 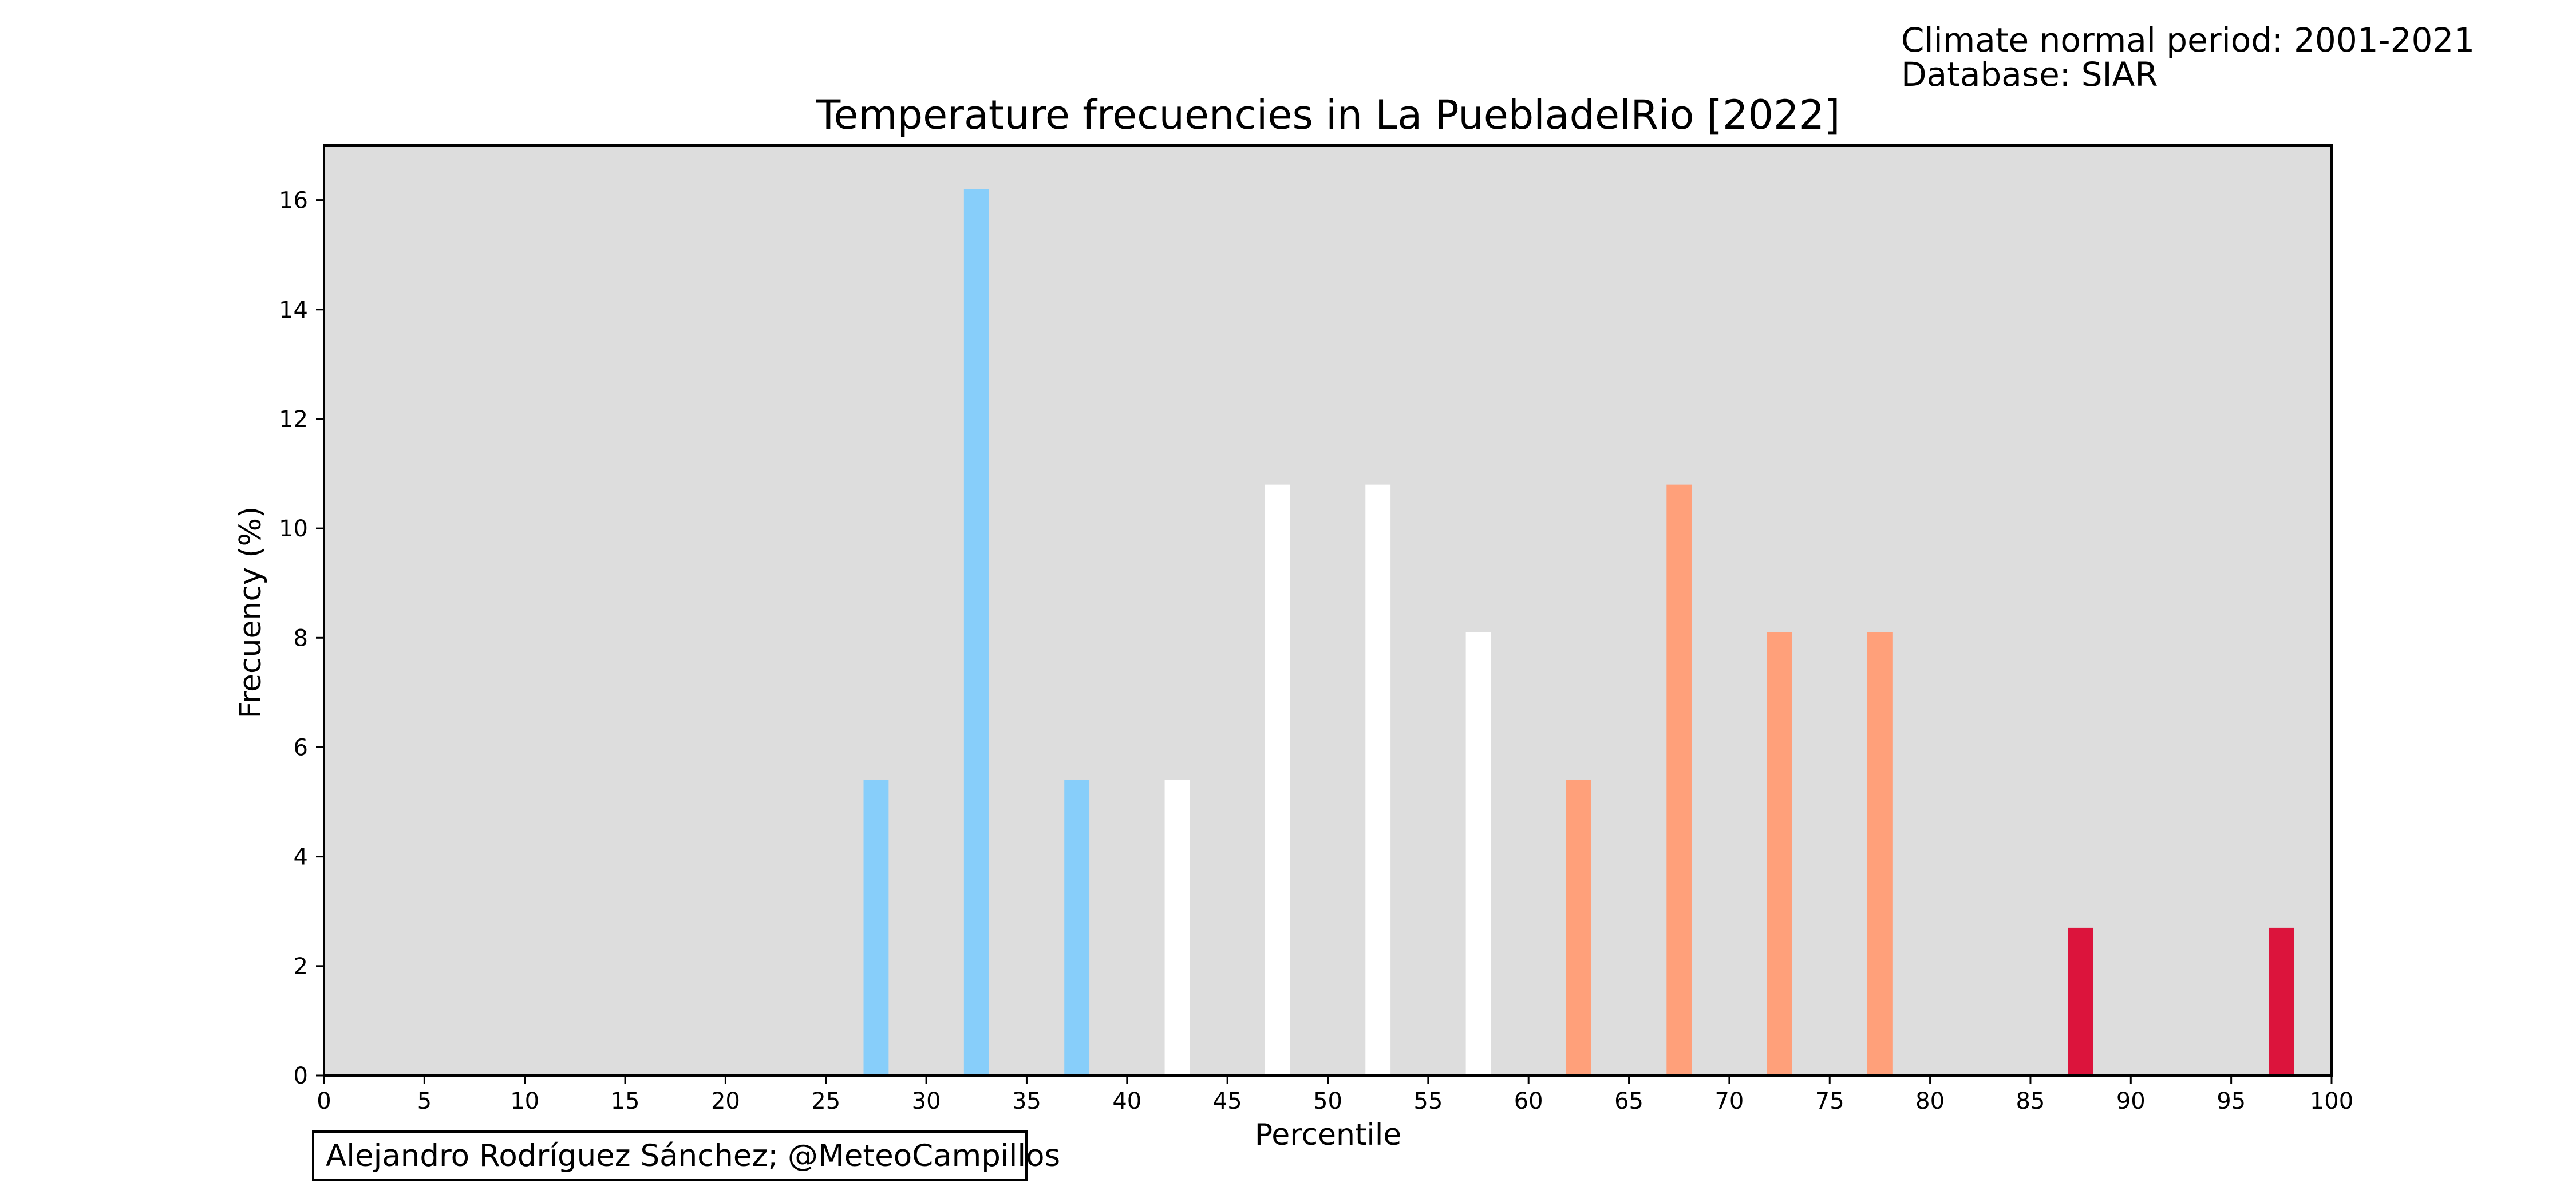 What do you see at coordinates (324, 1101) in the screenshot?
I see `x-tick-label: 0` at bounding box center [324, 1101].